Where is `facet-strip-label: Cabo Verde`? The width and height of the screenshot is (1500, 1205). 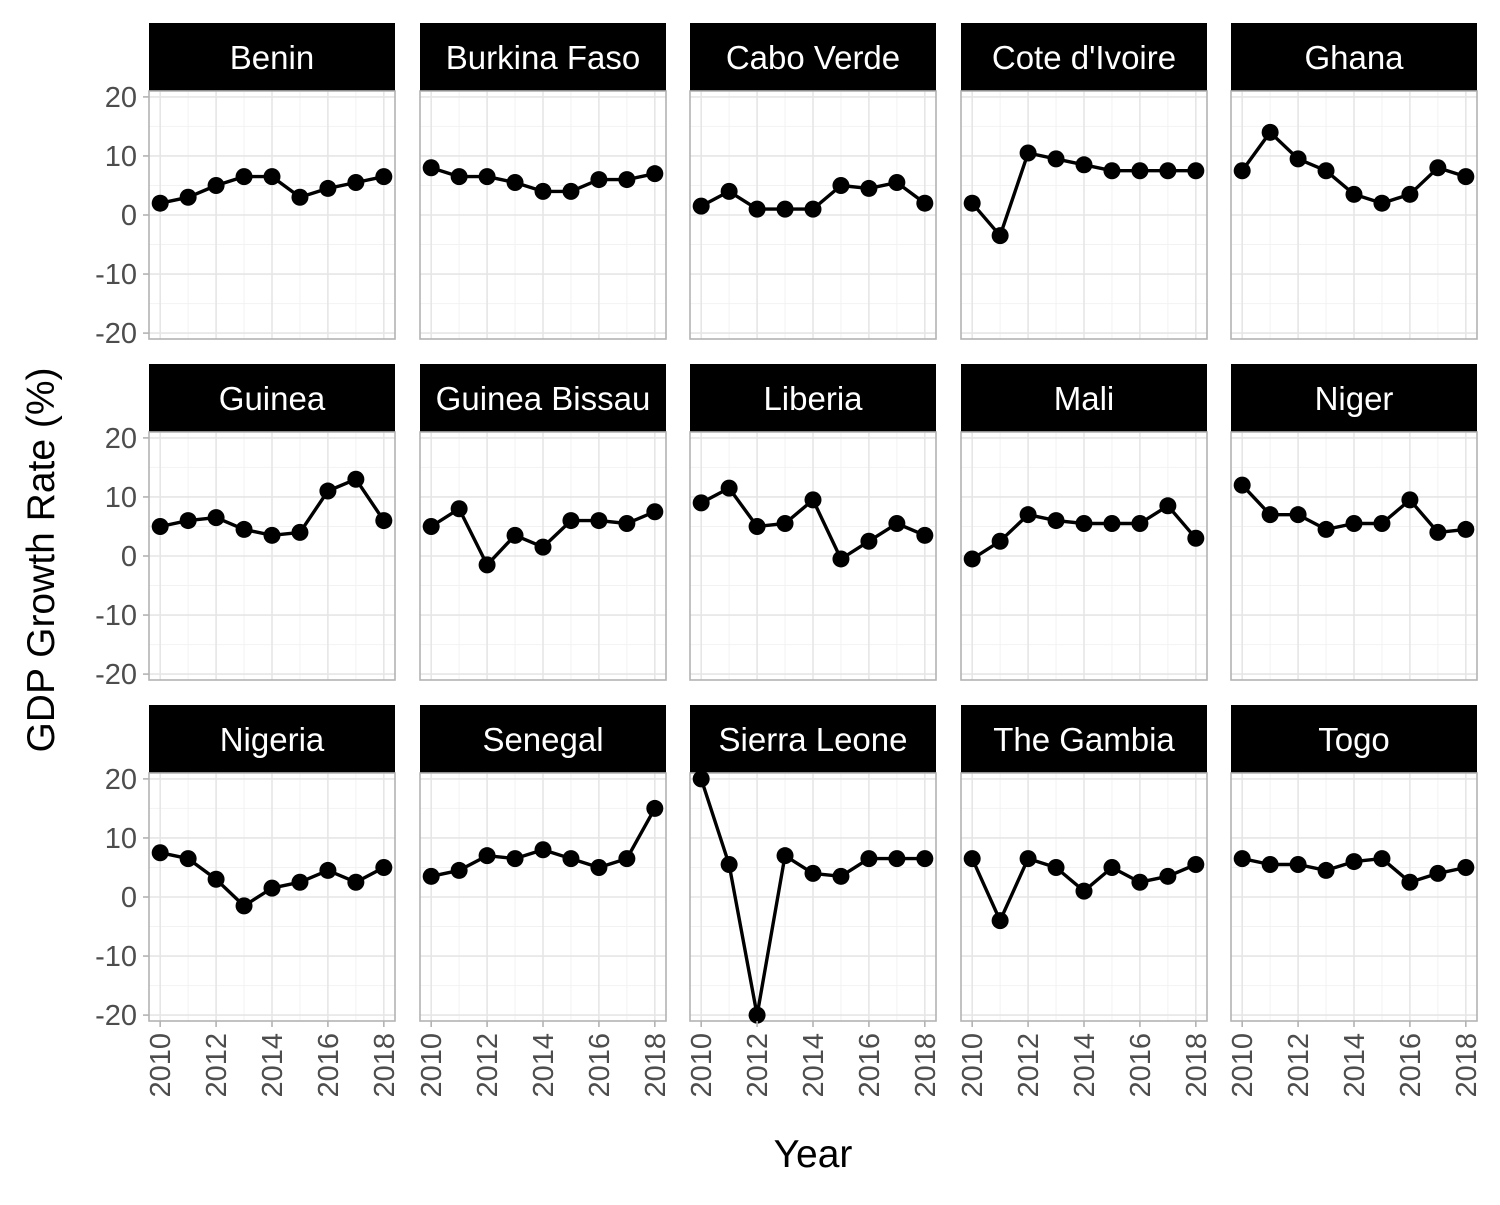 facet-strip-label: Cabo Verde is located at coordinates (813, 57).